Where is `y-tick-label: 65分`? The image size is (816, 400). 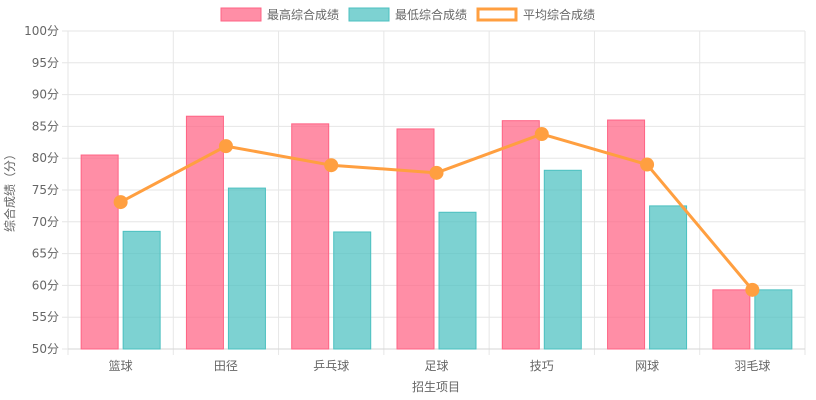
y-tick-label: 65分 is located at coordinates (45, 254).